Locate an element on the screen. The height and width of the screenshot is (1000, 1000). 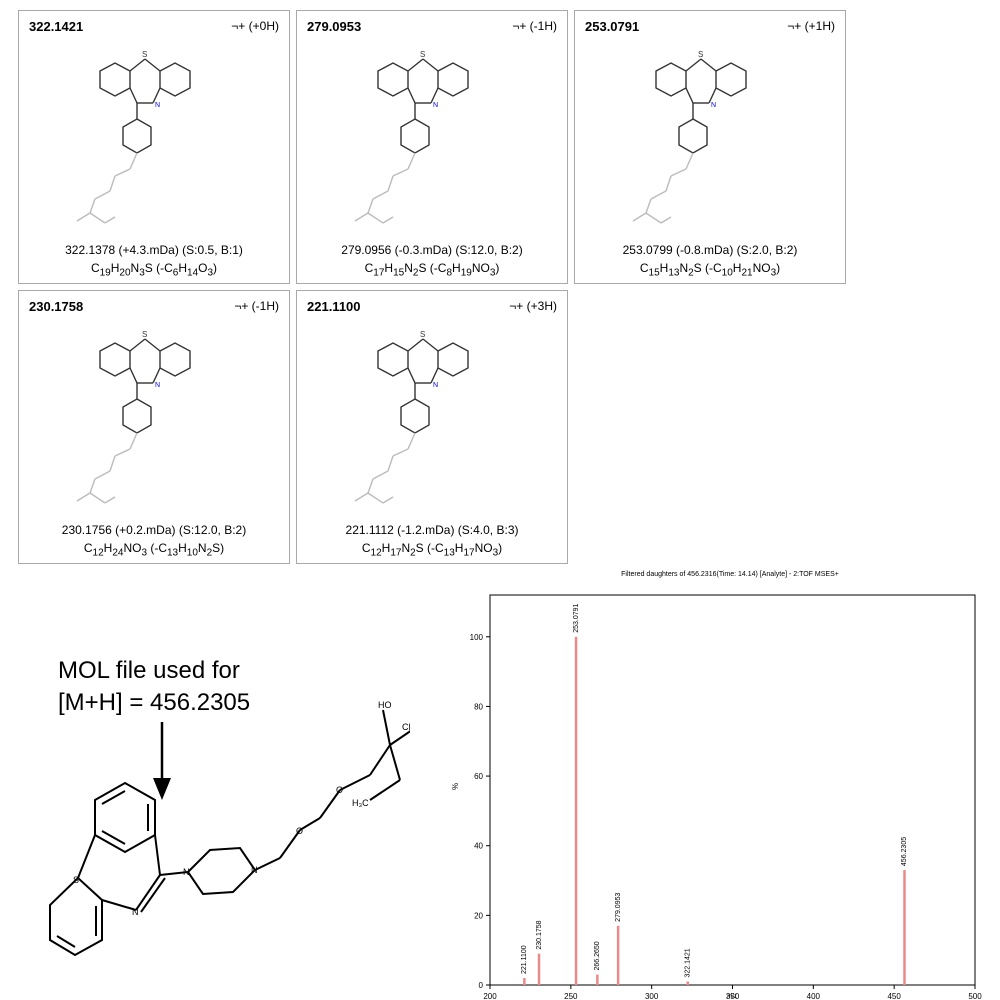
fragment-formula: C17H15N2S (-C8H19NO3) is located at coordinates (432, 270).